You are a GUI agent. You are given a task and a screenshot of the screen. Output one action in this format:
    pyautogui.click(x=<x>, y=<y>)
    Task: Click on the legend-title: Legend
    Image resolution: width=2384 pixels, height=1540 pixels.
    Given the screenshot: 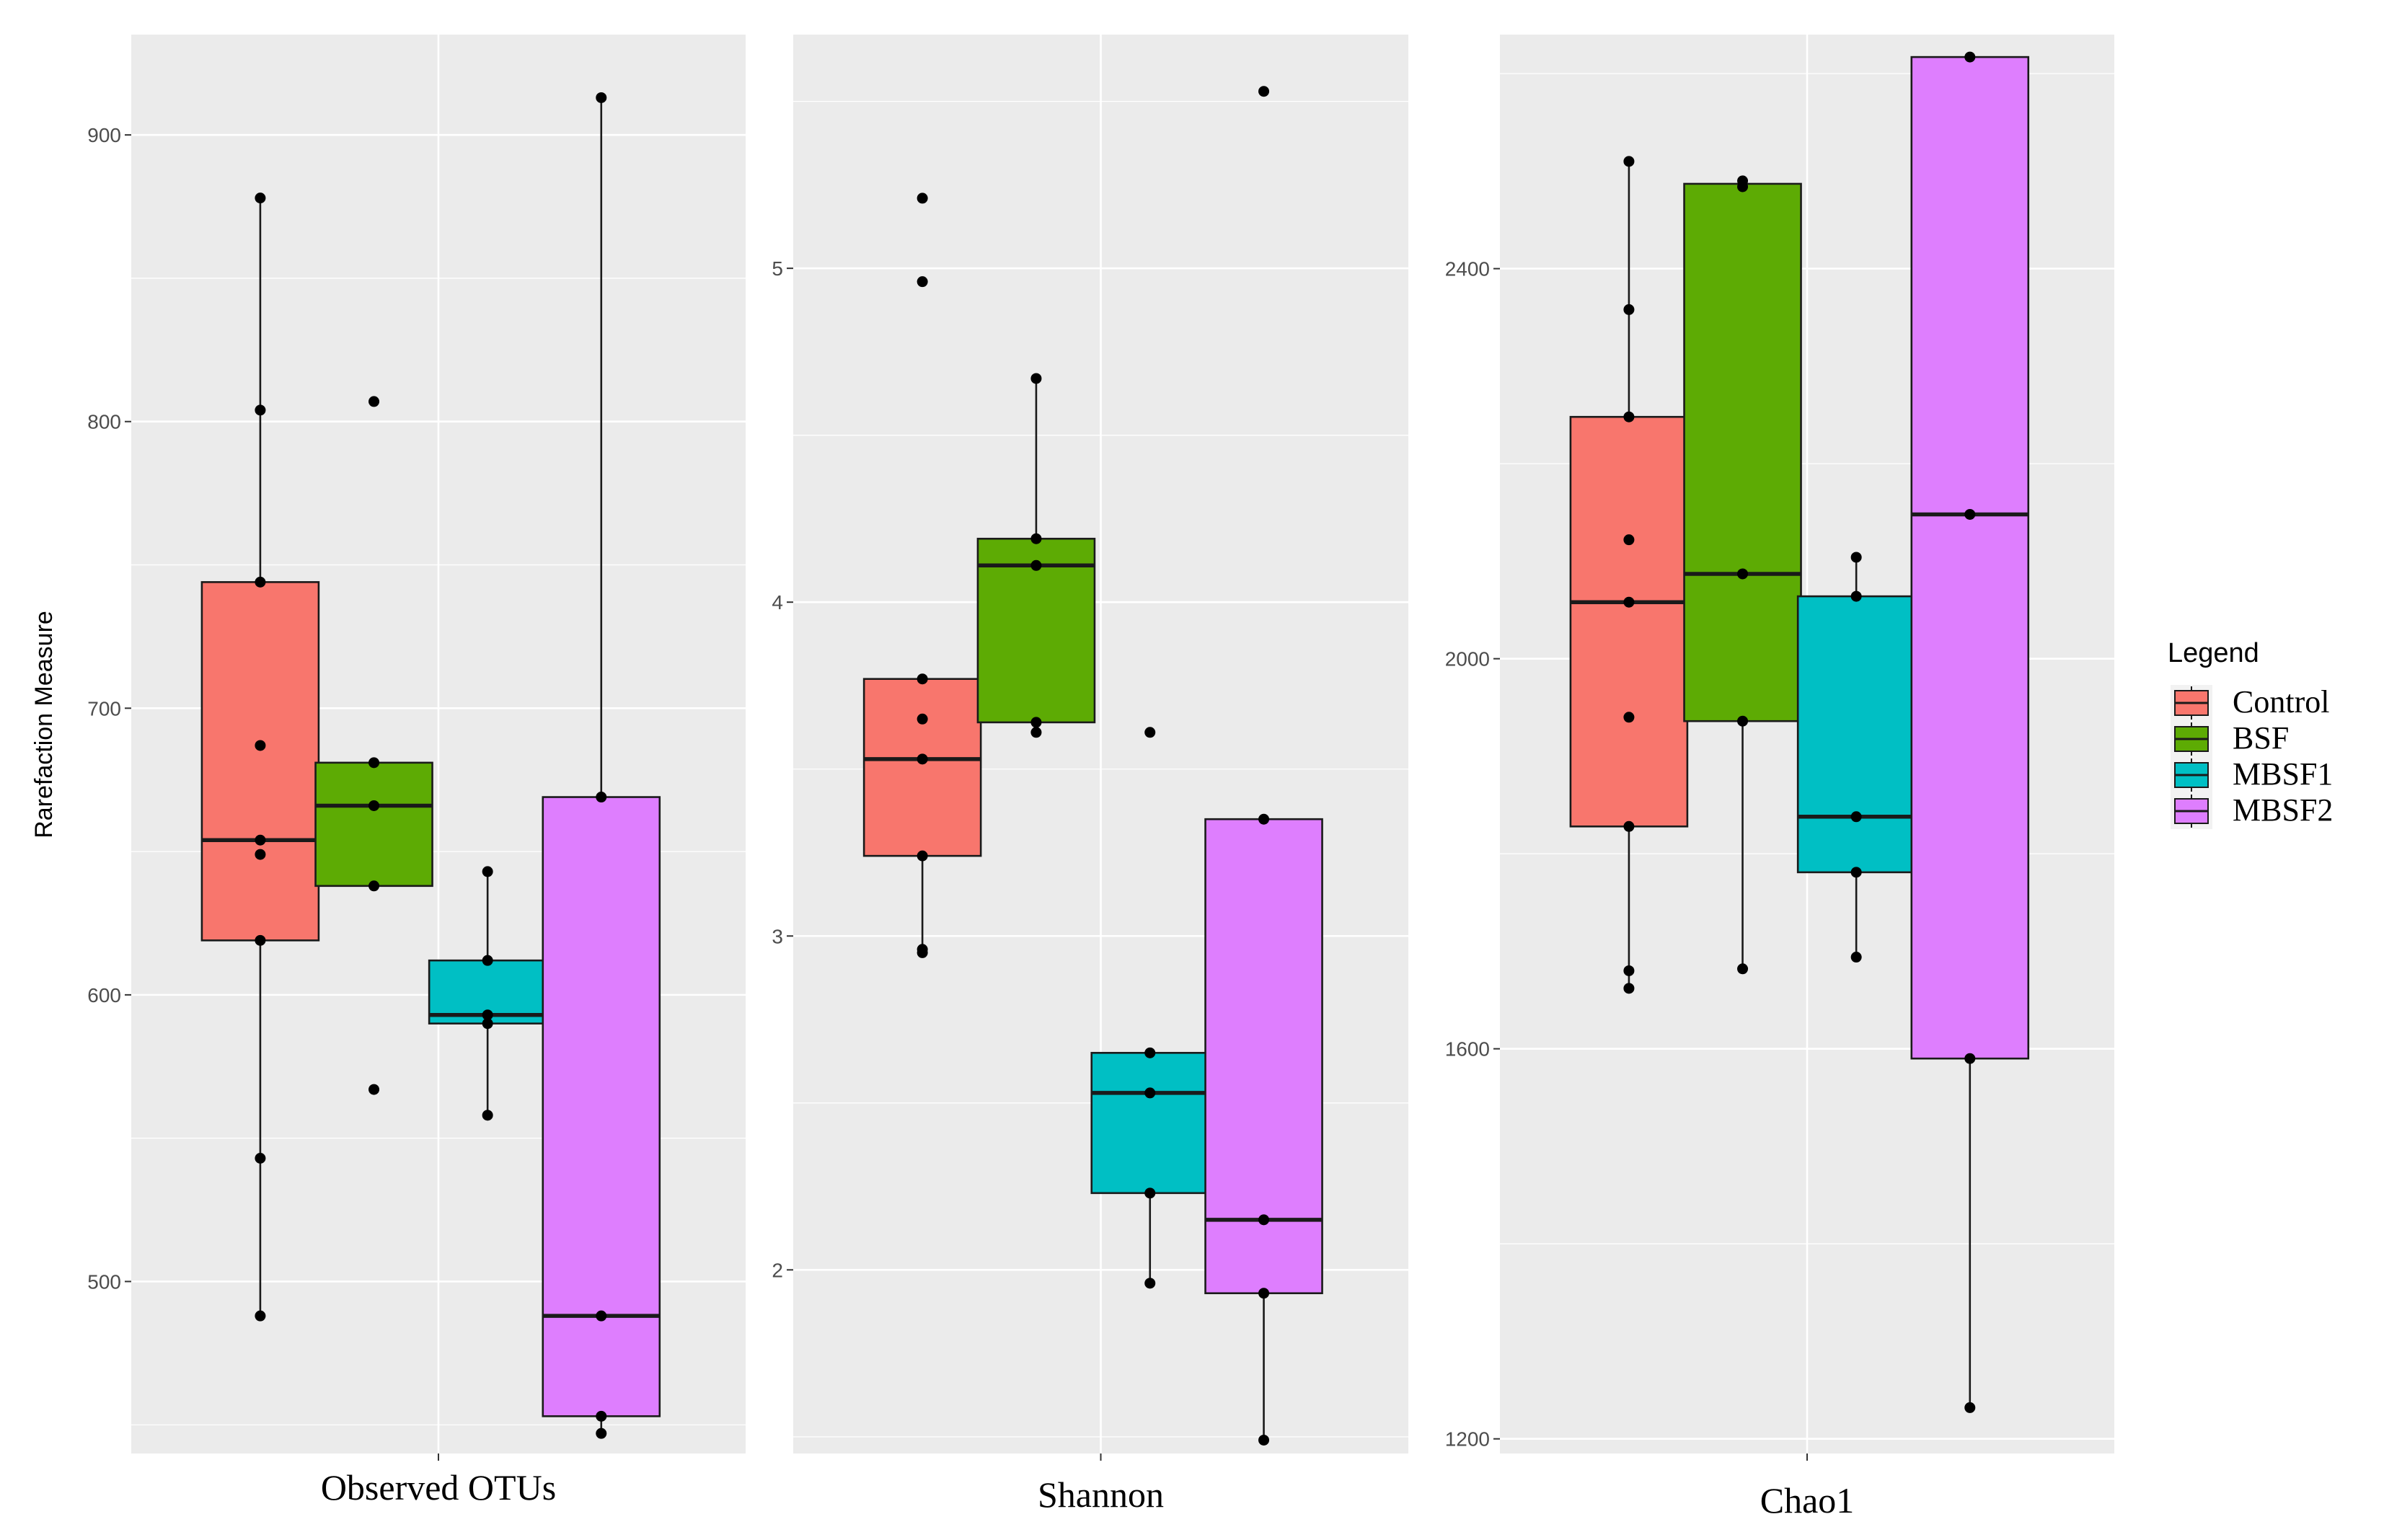 What is the action you would take?
    pyautogui.click(x=2213, y=653)
    